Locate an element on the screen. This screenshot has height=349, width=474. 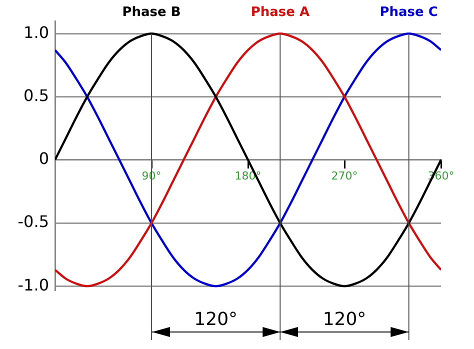
x-tick-label: 270° is located at coordinates (344, 175).